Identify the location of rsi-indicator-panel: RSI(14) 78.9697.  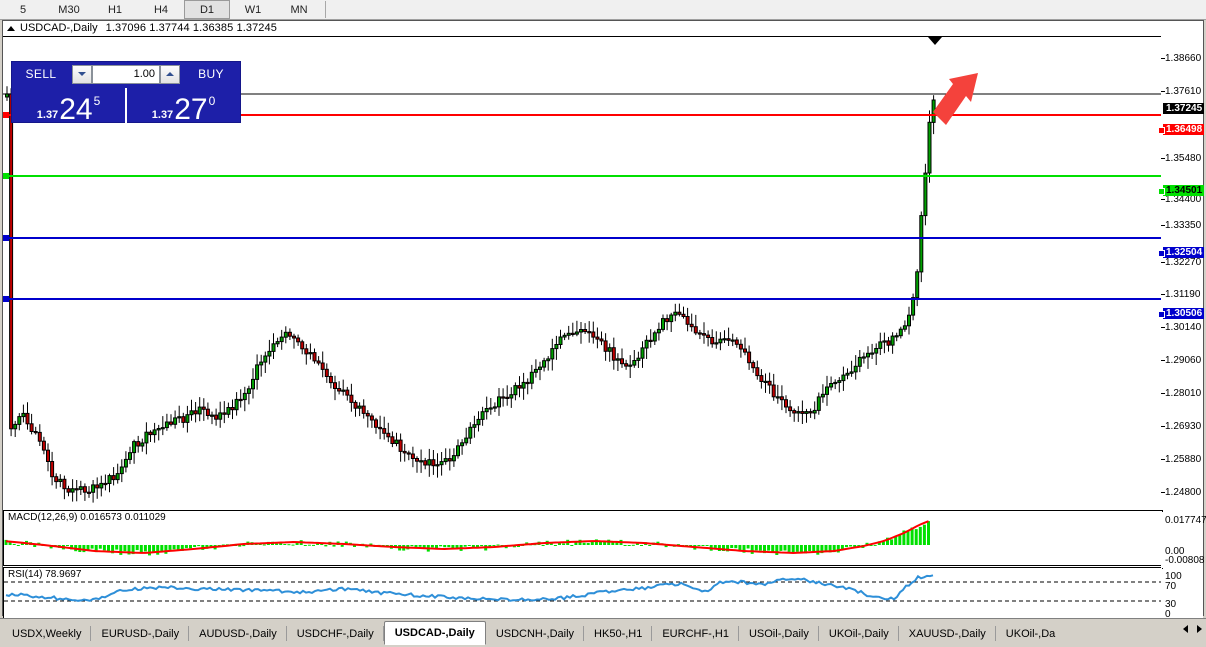
(583, 593).